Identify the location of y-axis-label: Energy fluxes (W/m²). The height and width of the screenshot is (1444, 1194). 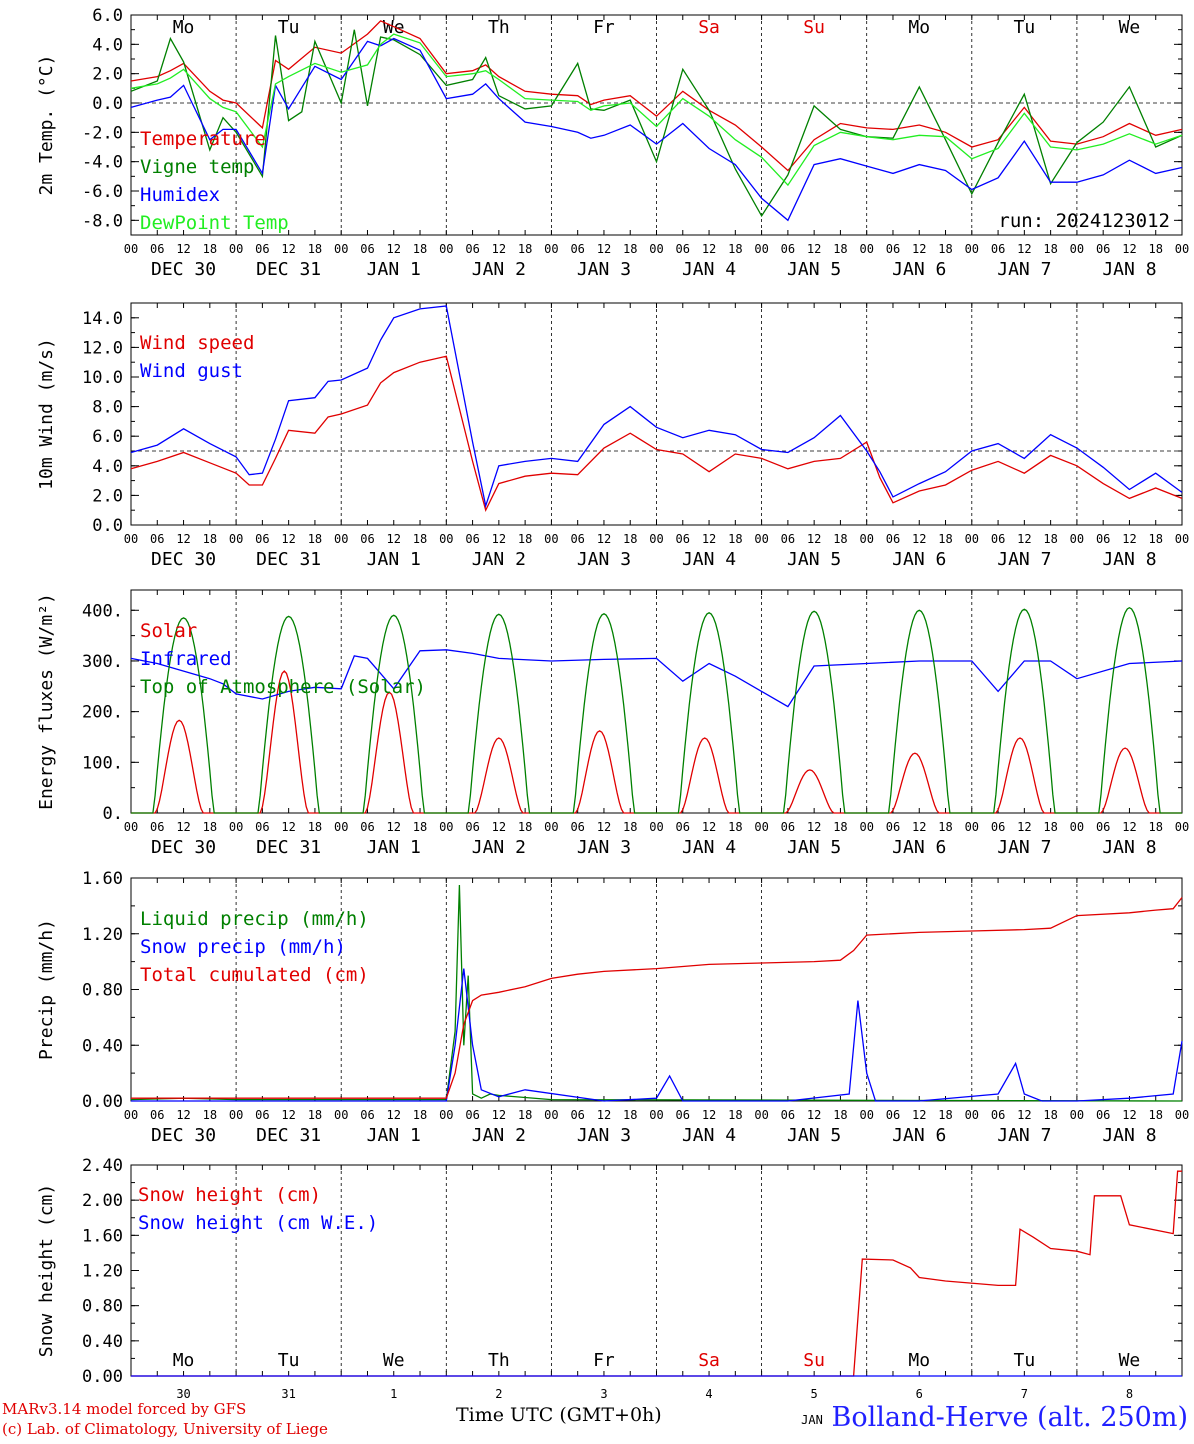
(46, 701).